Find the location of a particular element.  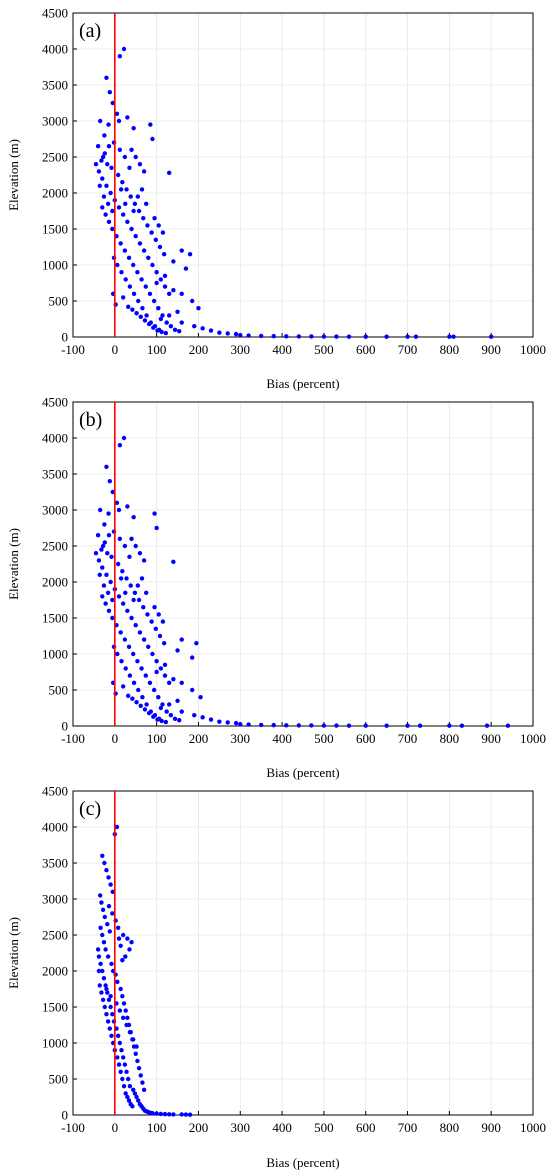

y-tick-label: 3000 is located at coordinates (55, 510).